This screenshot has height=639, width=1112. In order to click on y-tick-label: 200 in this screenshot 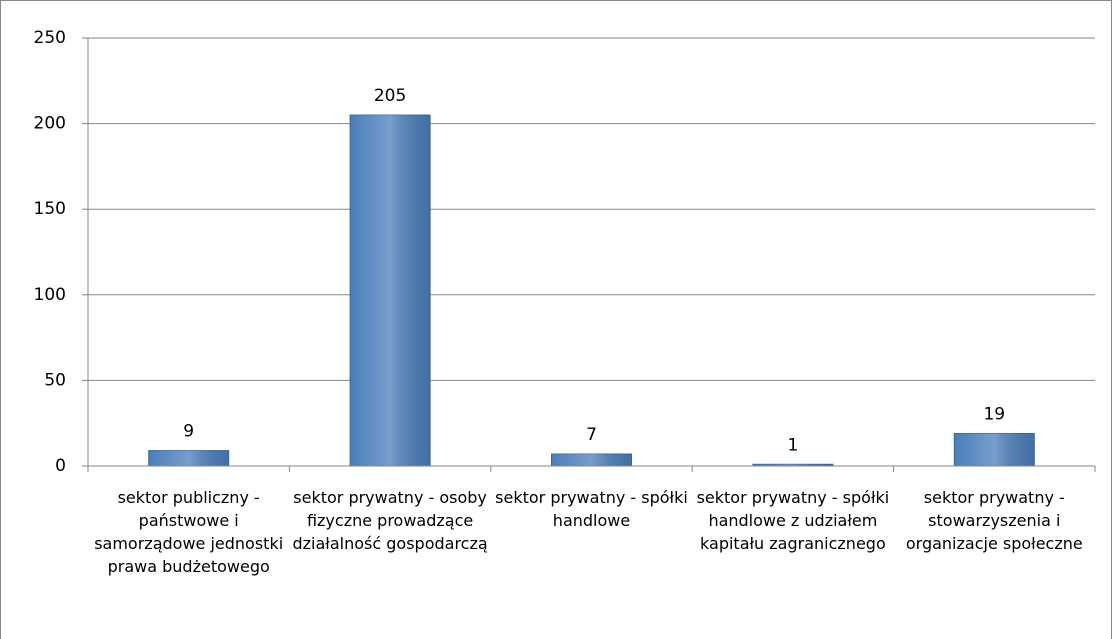, I will do `click(50, 124)`.